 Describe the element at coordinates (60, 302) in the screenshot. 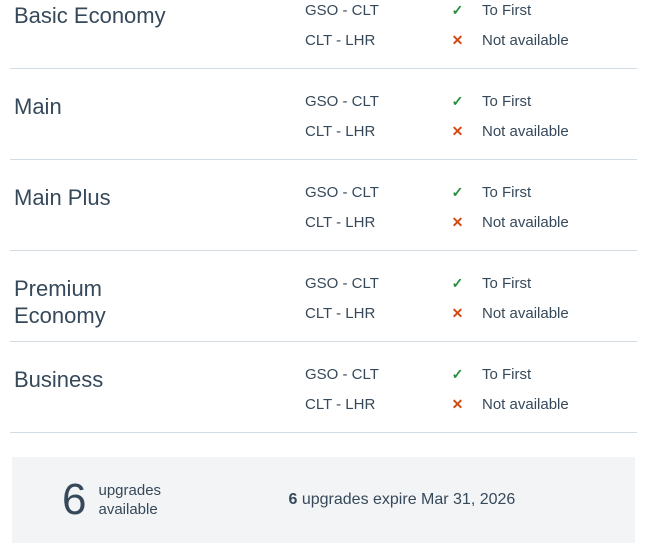

I see `fare-class-name: Premium Economy` at that location.